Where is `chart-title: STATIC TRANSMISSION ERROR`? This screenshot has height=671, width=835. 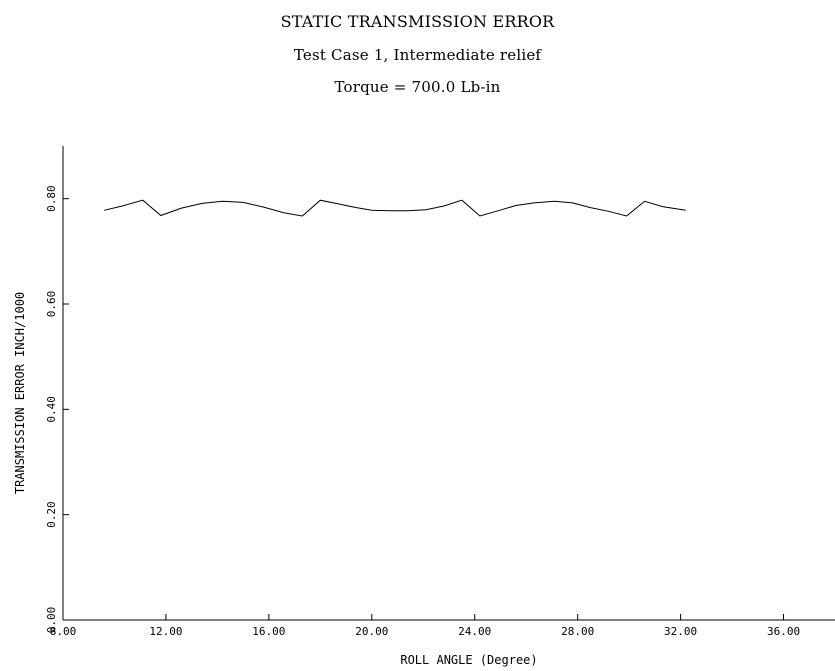 chart-title: STATIC TRANSMISSION ERROR is located at coordinates (417, 21).